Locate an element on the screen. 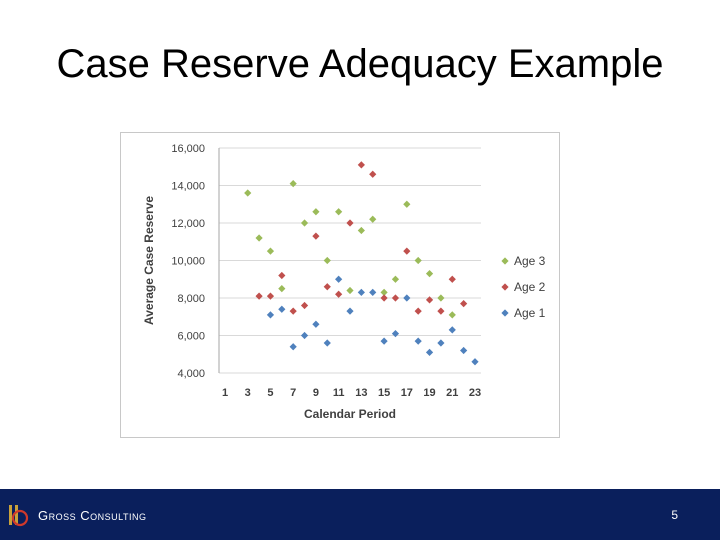 Image resolution: width=720 pixels, height=540 pixels. x-tick-label: 1 is located at coordinates (225, 393).